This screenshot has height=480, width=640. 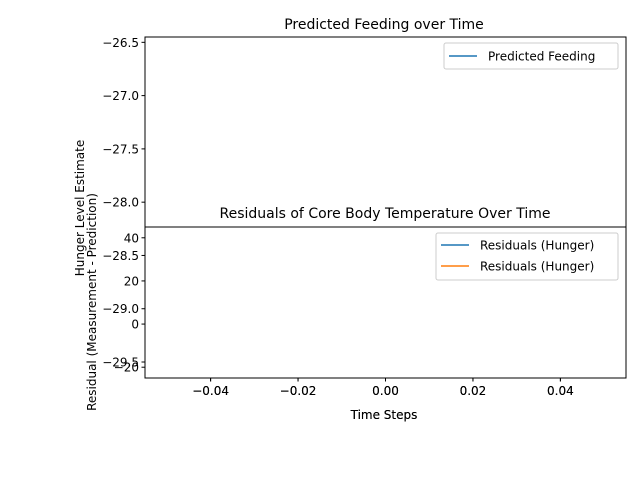 I want to click on ytick-label: −28.5, so click(x=120, y=256).